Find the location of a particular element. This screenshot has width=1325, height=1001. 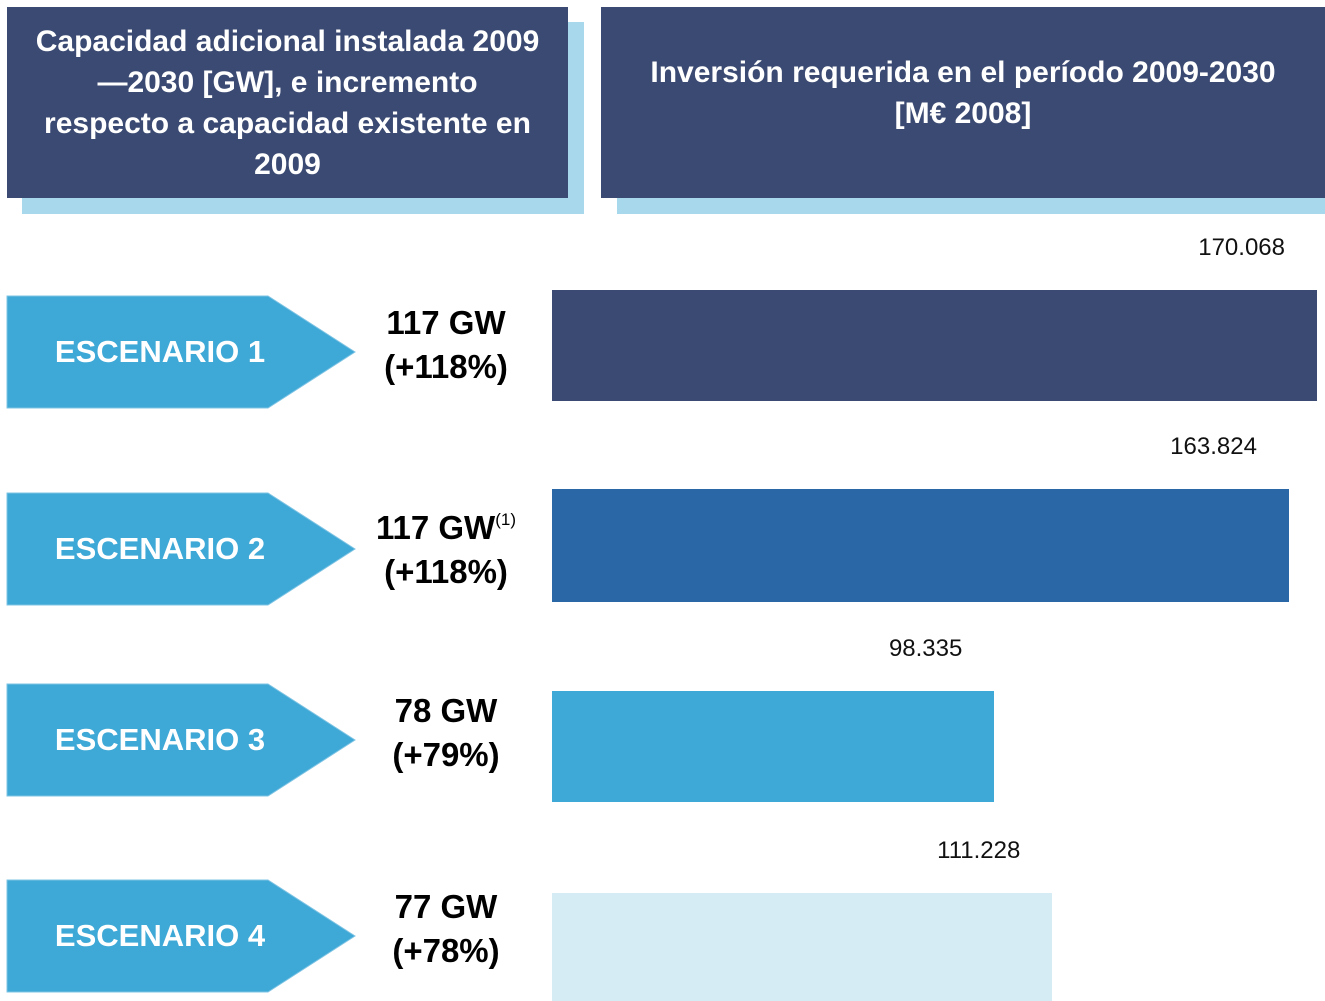

capacity: 77 GW (+78%) is located at coordinates (446, 929).